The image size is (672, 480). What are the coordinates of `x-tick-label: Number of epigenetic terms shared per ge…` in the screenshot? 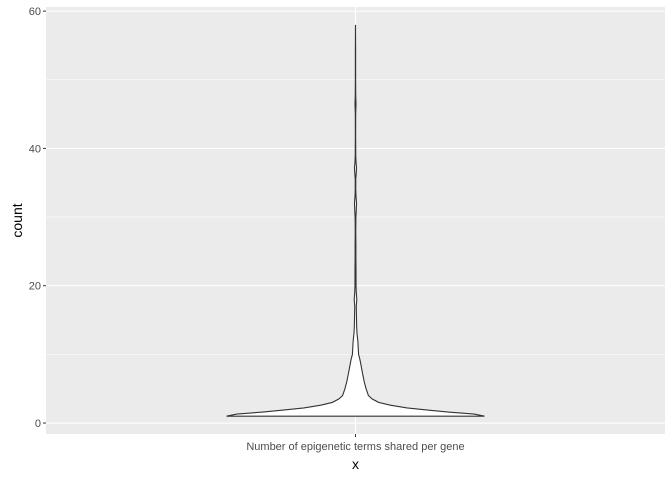 It's located at (355, 447).